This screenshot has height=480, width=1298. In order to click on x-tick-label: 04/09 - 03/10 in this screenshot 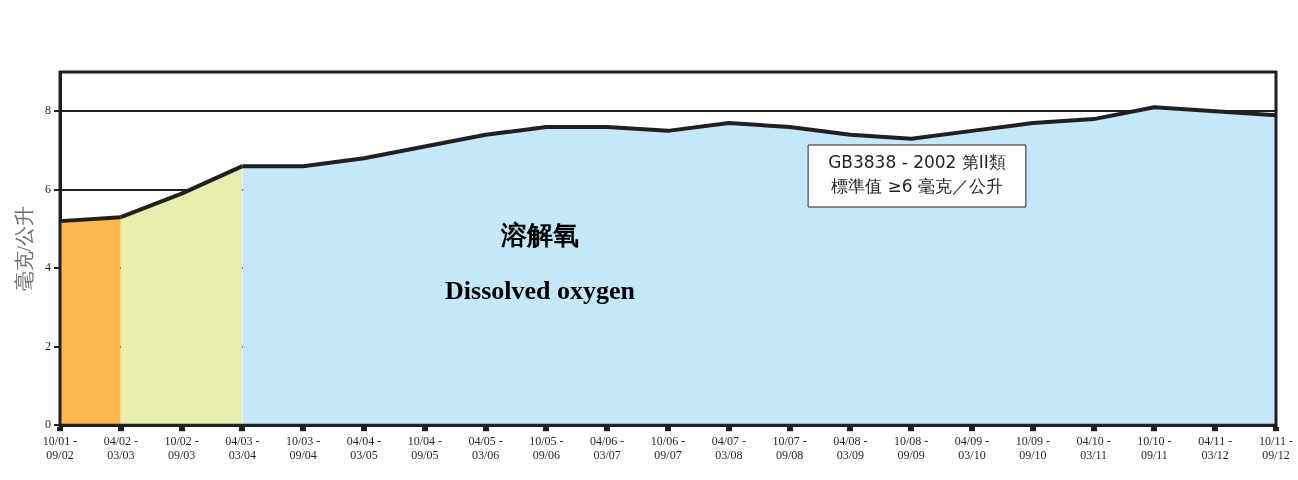, I will do `click(972, 447)`.